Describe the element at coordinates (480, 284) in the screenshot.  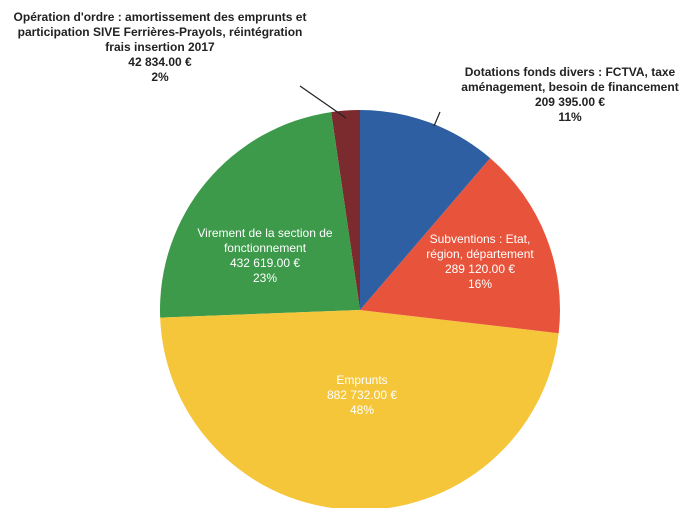
I see `percent-label: 16%` at that location.